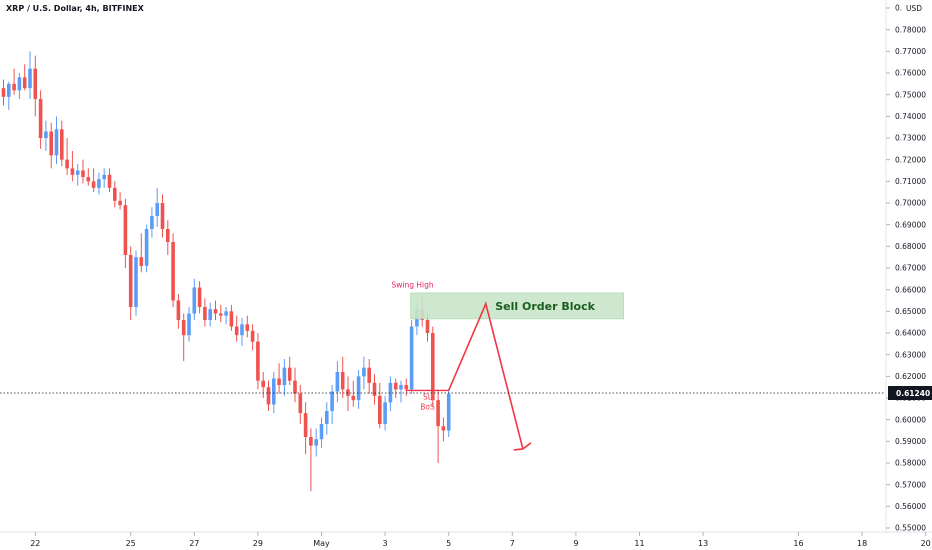 The image size is (932, 550). I want to click on price-tick-label: 0.72000, so click(910, 159).